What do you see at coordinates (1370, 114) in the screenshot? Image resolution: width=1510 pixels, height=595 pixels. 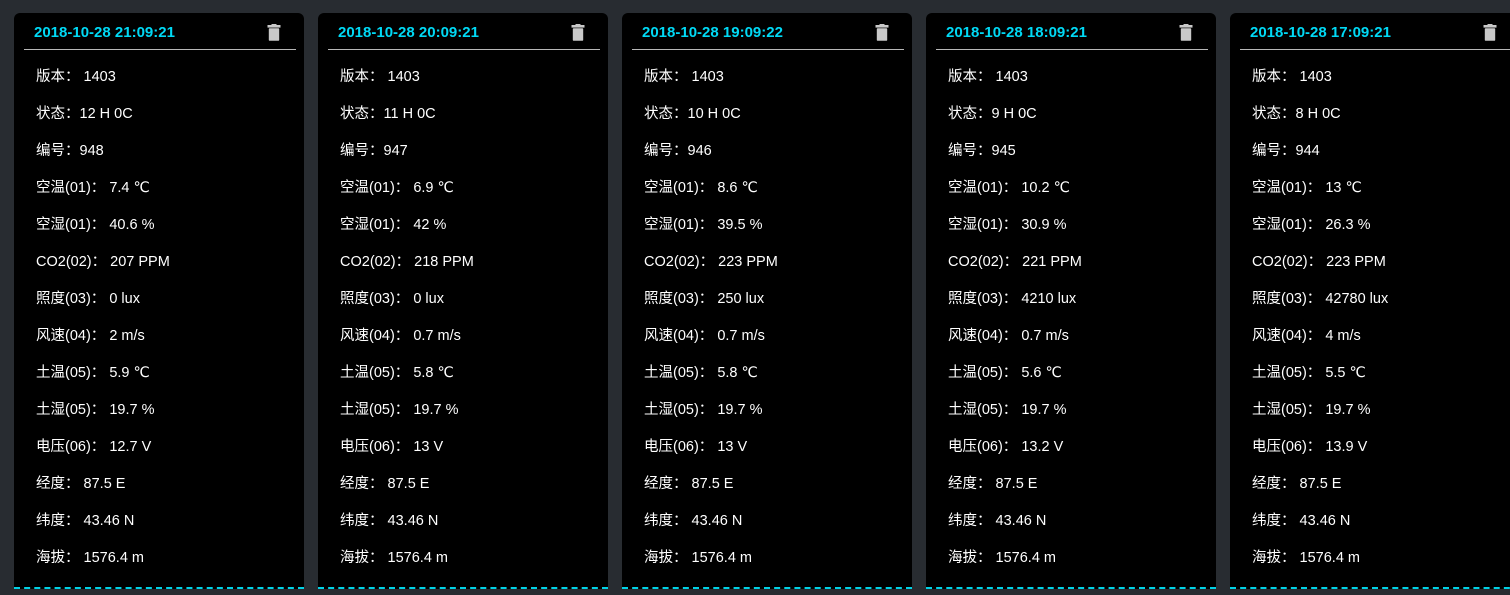 I see `row-status: 状态：8 H 0C` at bounding box center [1370, 114].